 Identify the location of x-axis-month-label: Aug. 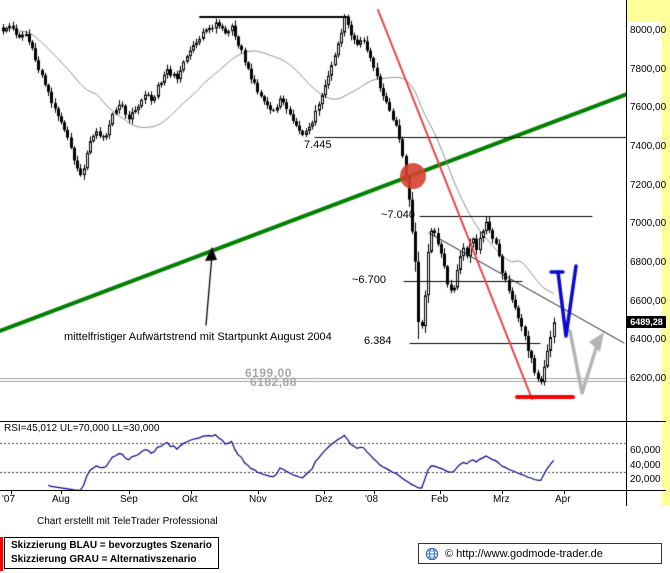
(61, 499).